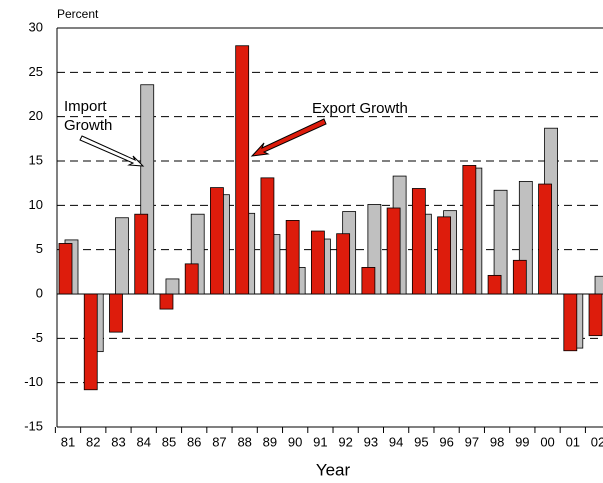  Describe the element at coordinates (112, 151) in the screenshot. I see `import-arrow` at that location.